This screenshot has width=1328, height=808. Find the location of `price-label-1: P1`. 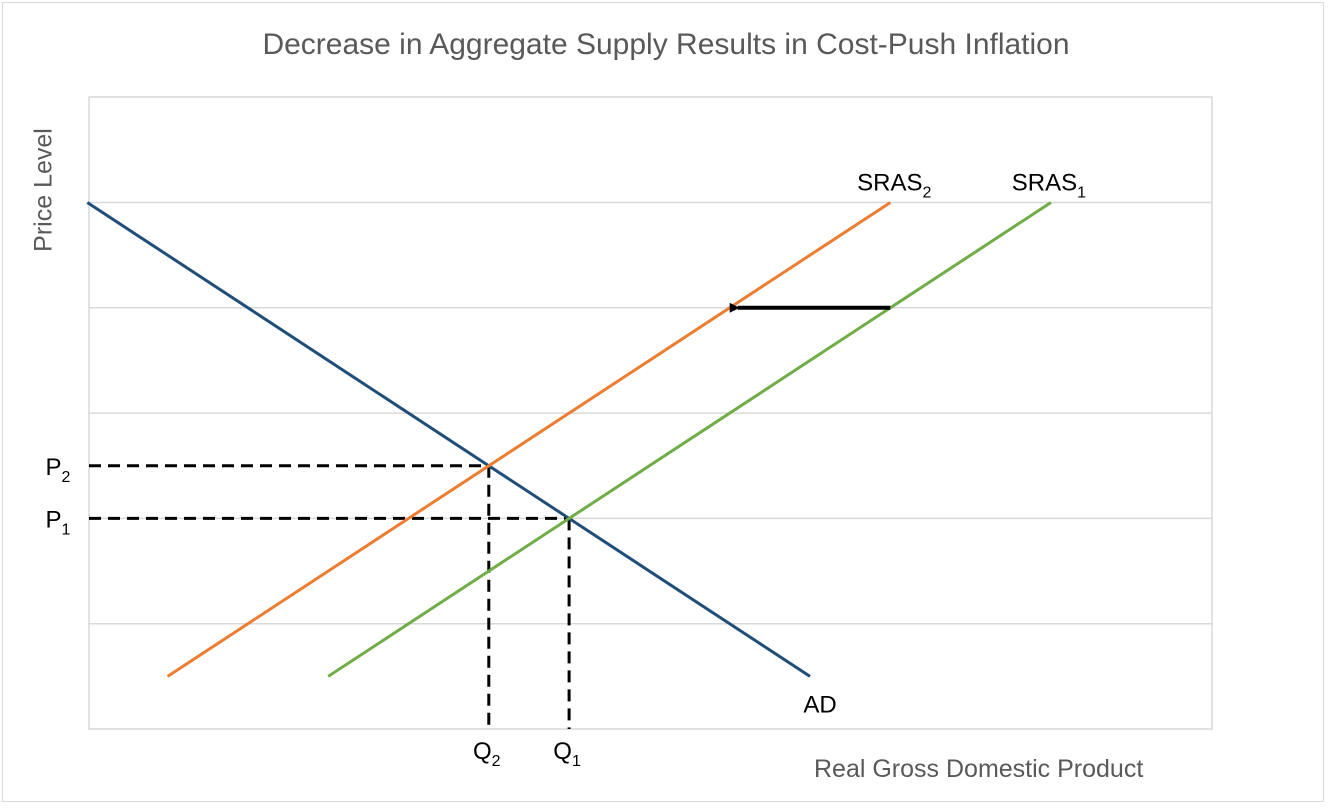

price-label-1: P1 is located at coordinates (58, 522).